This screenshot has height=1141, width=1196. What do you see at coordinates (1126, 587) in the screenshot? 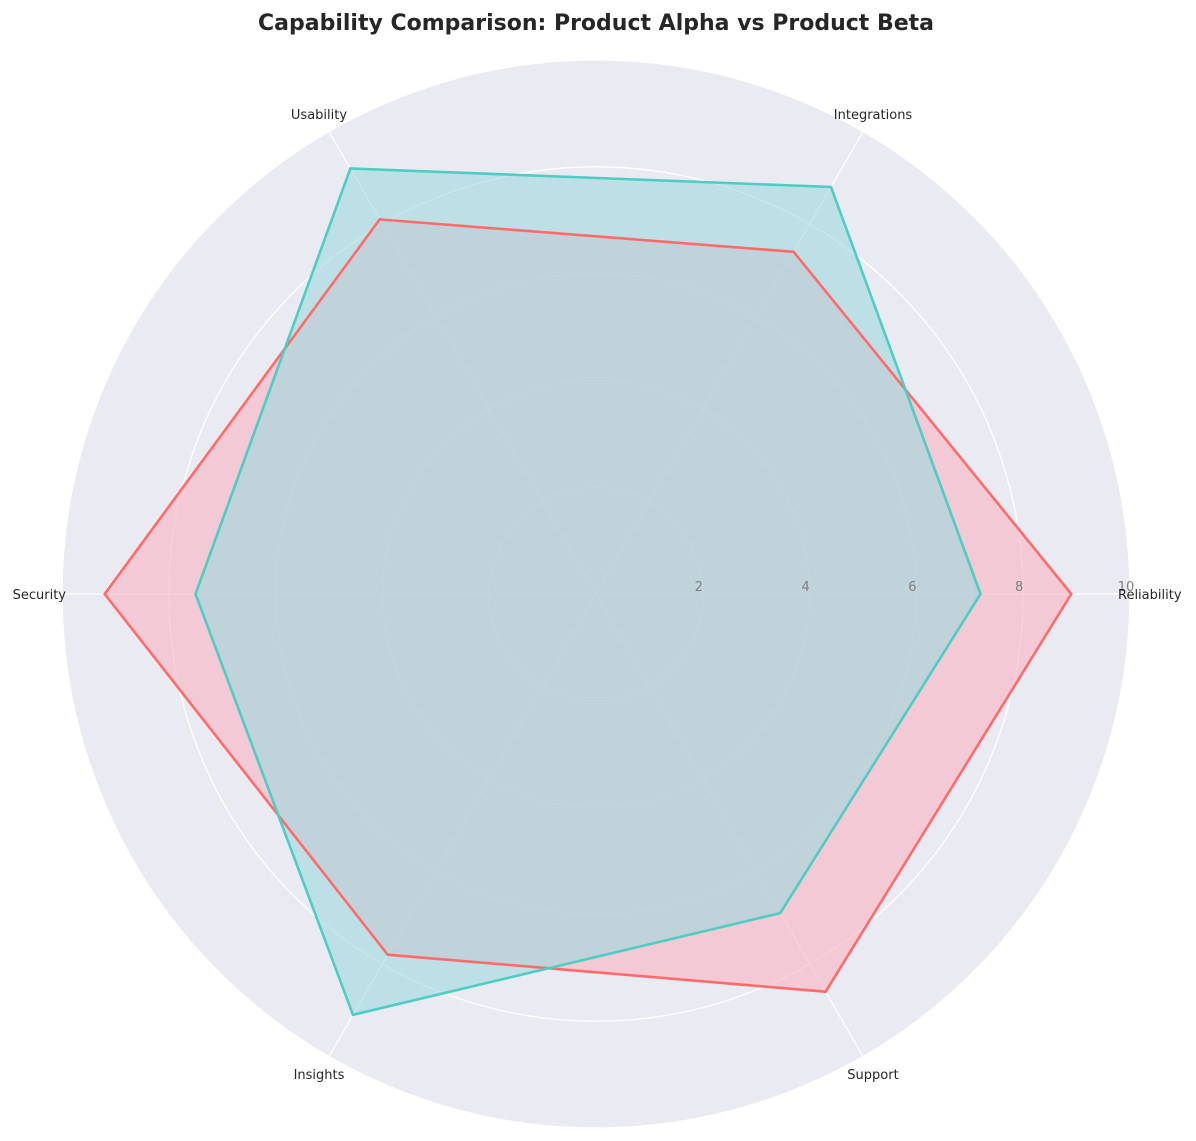
I see `radial-tick-label: 10` at bounding box center [1126, 587].